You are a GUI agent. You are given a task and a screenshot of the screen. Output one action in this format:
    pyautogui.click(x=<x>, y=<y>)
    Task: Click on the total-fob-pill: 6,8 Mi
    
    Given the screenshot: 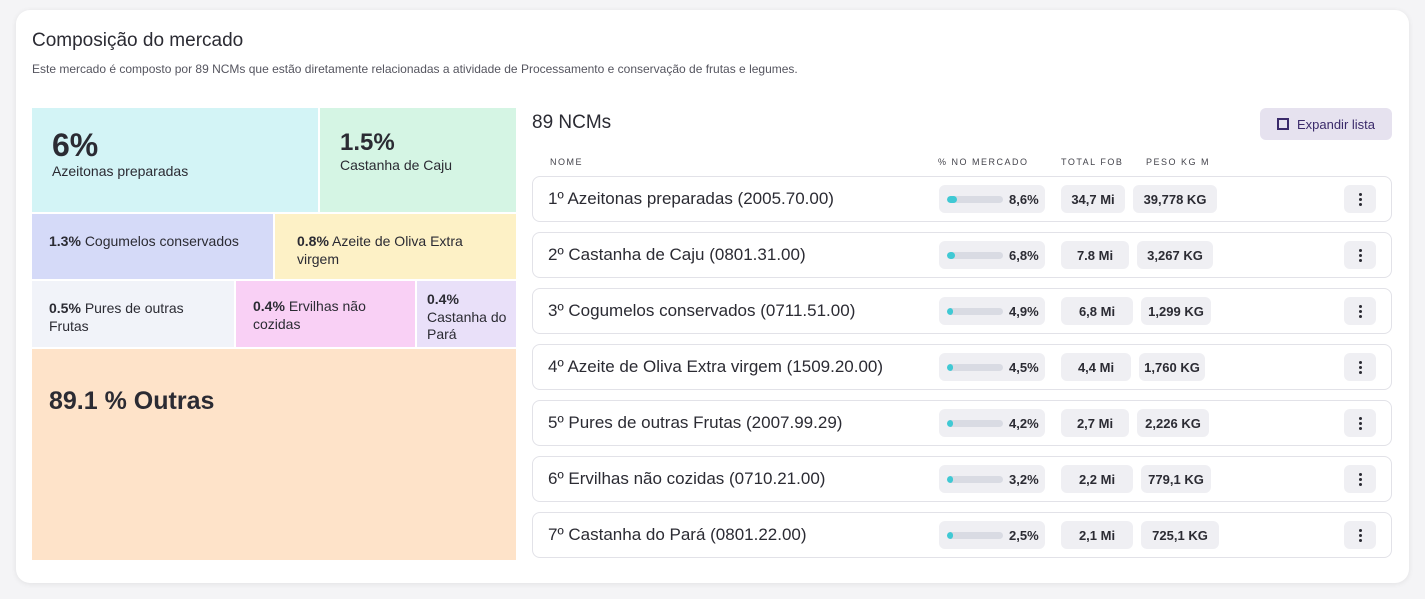 What is the action you would take?
    pyautogui.click(x=1097, y=311)
    